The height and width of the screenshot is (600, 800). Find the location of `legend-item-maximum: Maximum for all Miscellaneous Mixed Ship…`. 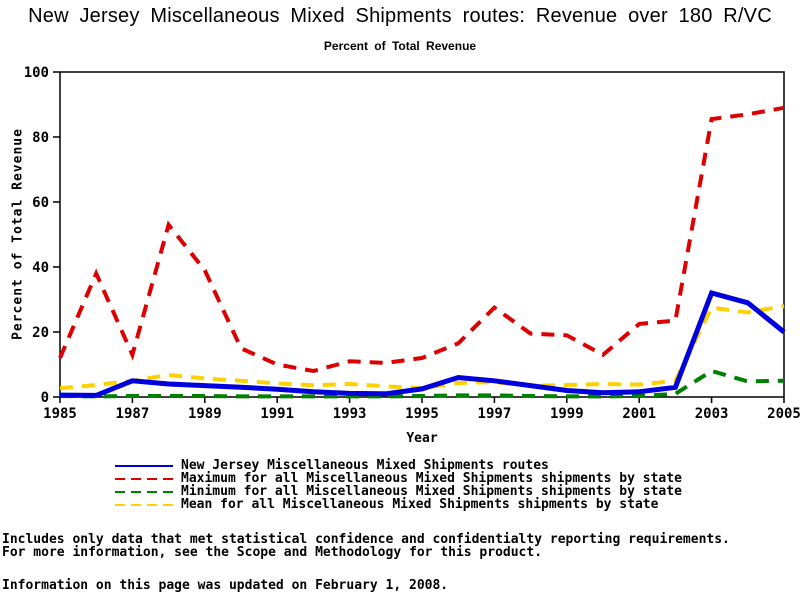

legend-item-maximum: Maximum for all Miscellaneous Mixed Ship… is located at coordinates (398, 478).